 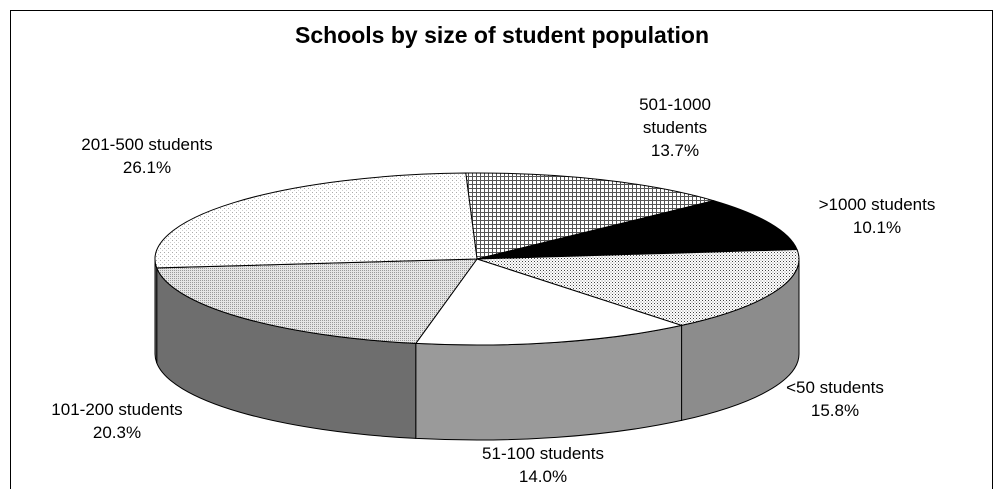 I want to click on slice-value-text: 13.7%, so click(x=675, y=150).